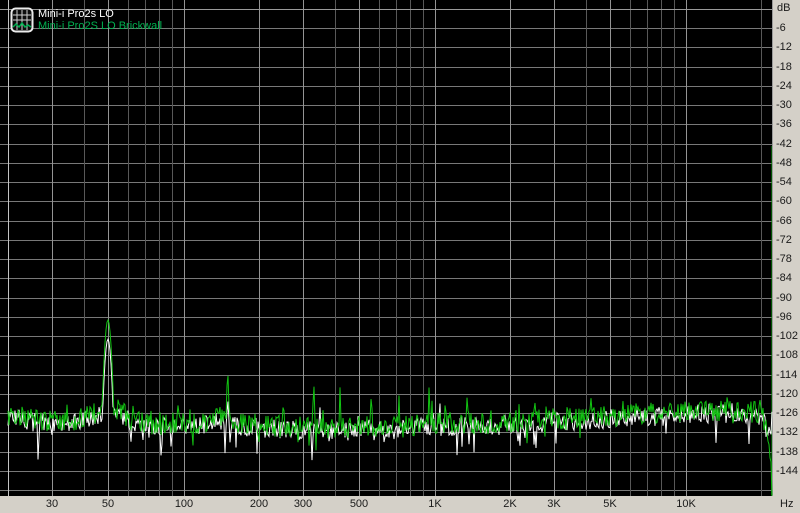  What do you see at coordinates (554, 504) in the screenshot?
I see `x-tick-label: 3K` at bounding box center [554, 504].